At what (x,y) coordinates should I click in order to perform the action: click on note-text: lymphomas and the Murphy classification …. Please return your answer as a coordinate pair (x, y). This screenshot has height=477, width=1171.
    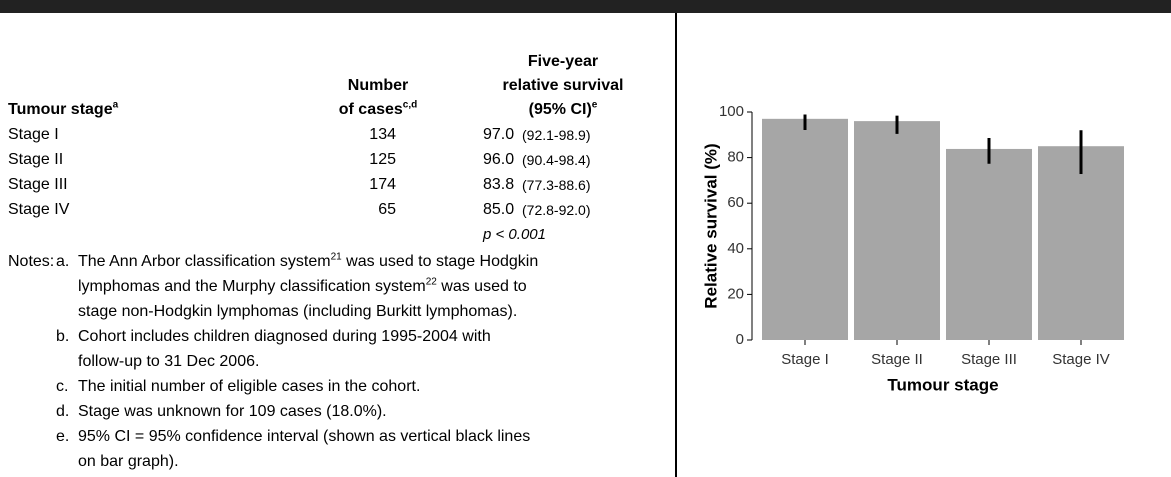
    Looking at the image, I should click on (252, 286).